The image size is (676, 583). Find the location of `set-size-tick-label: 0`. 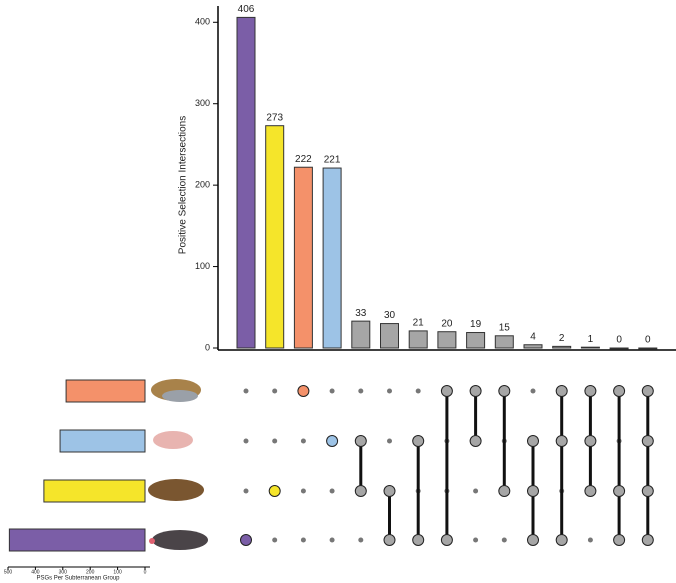

set-size-tick-label: 0 is located at coordinates (145, 572).